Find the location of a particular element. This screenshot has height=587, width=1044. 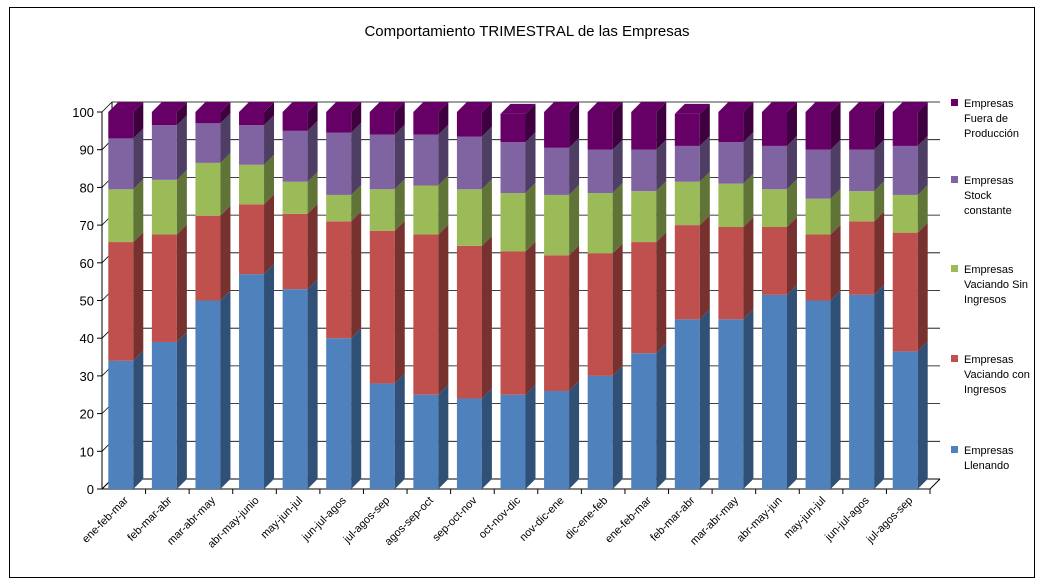

legend-label: Empresas is located at coordinates (989, 270).